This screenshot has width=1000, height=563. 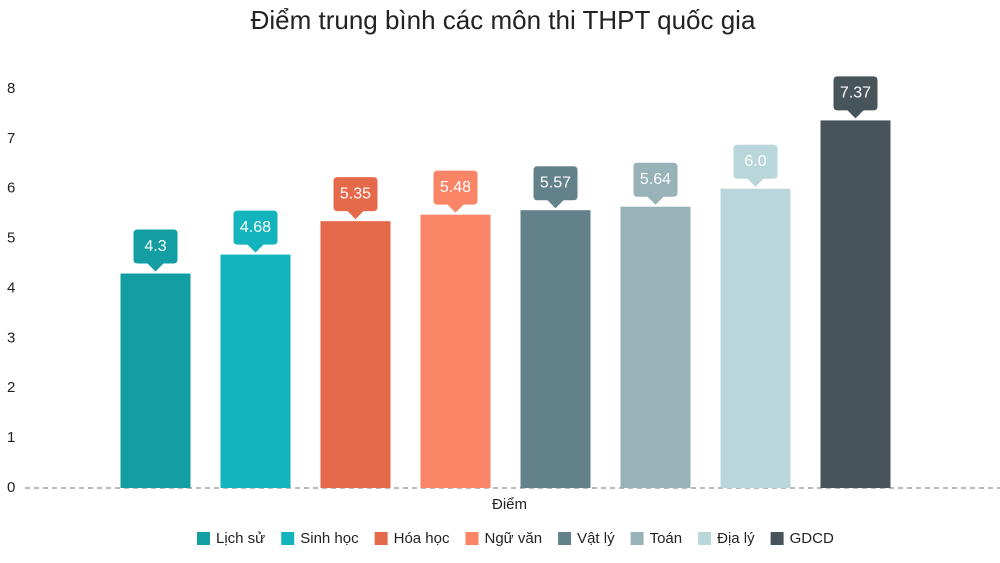 What do you see at coordinates (11, 88) in the screenshot?
I see `y-tick-label: 8` at bounding box center [11, 88].